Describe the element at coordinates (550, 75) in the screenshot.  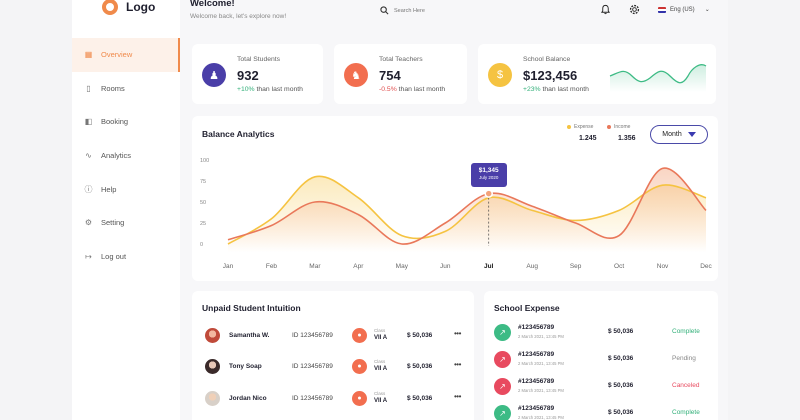
I see `stat-value: $123,456` at that location.